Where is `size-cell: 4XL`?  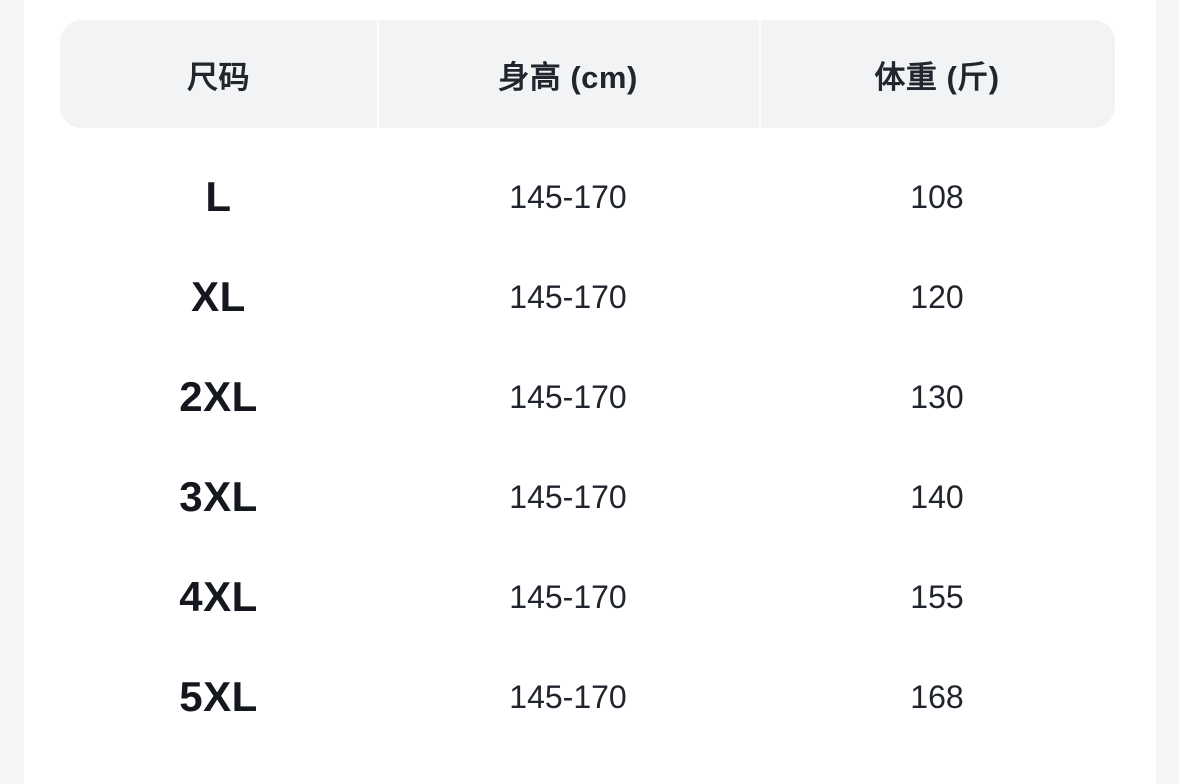 size-cell: 4XL is located at coordinates (218, 596).